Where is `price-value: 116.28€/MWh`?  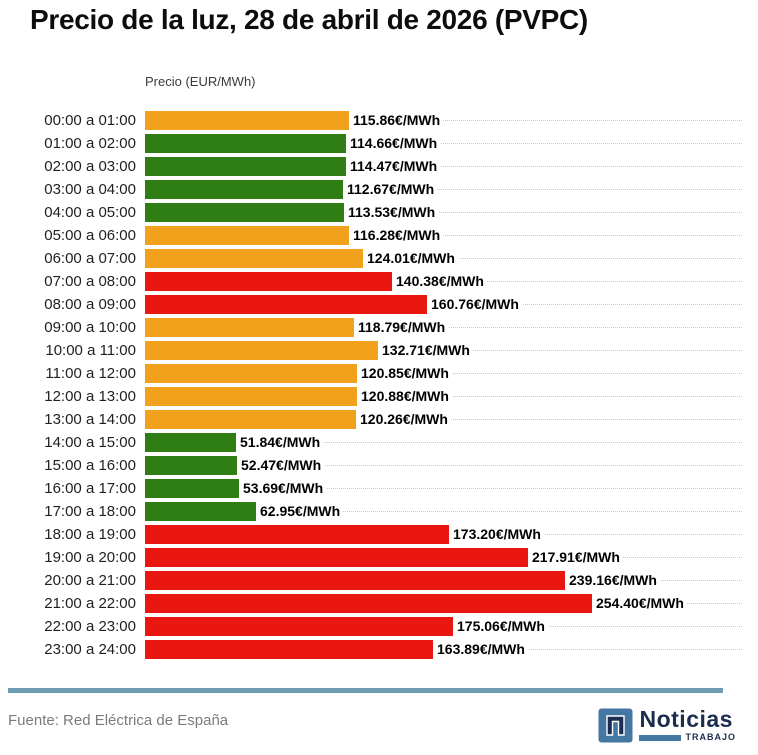
price-value: 116.28€/MWh is located at coordinates (396, 235).